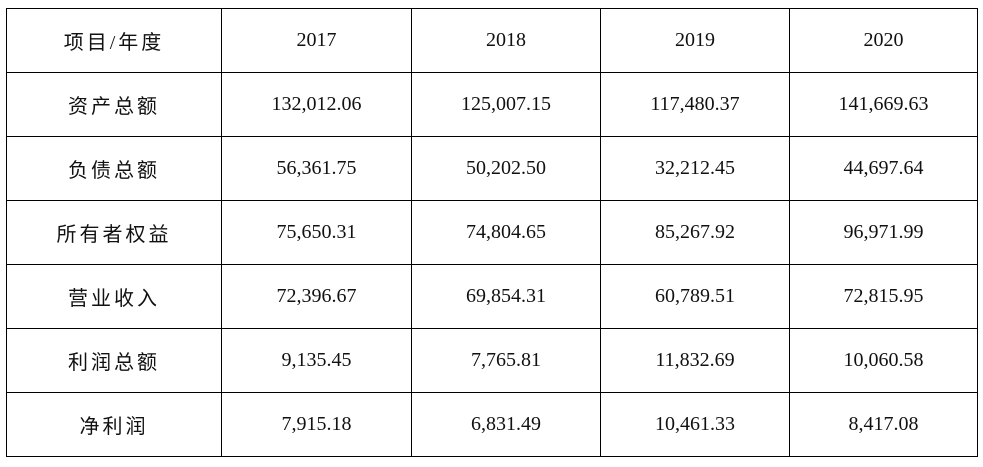 This screenshot has width=983, height=467. I want to click on cell: 9,135.45, so click(316, 360).